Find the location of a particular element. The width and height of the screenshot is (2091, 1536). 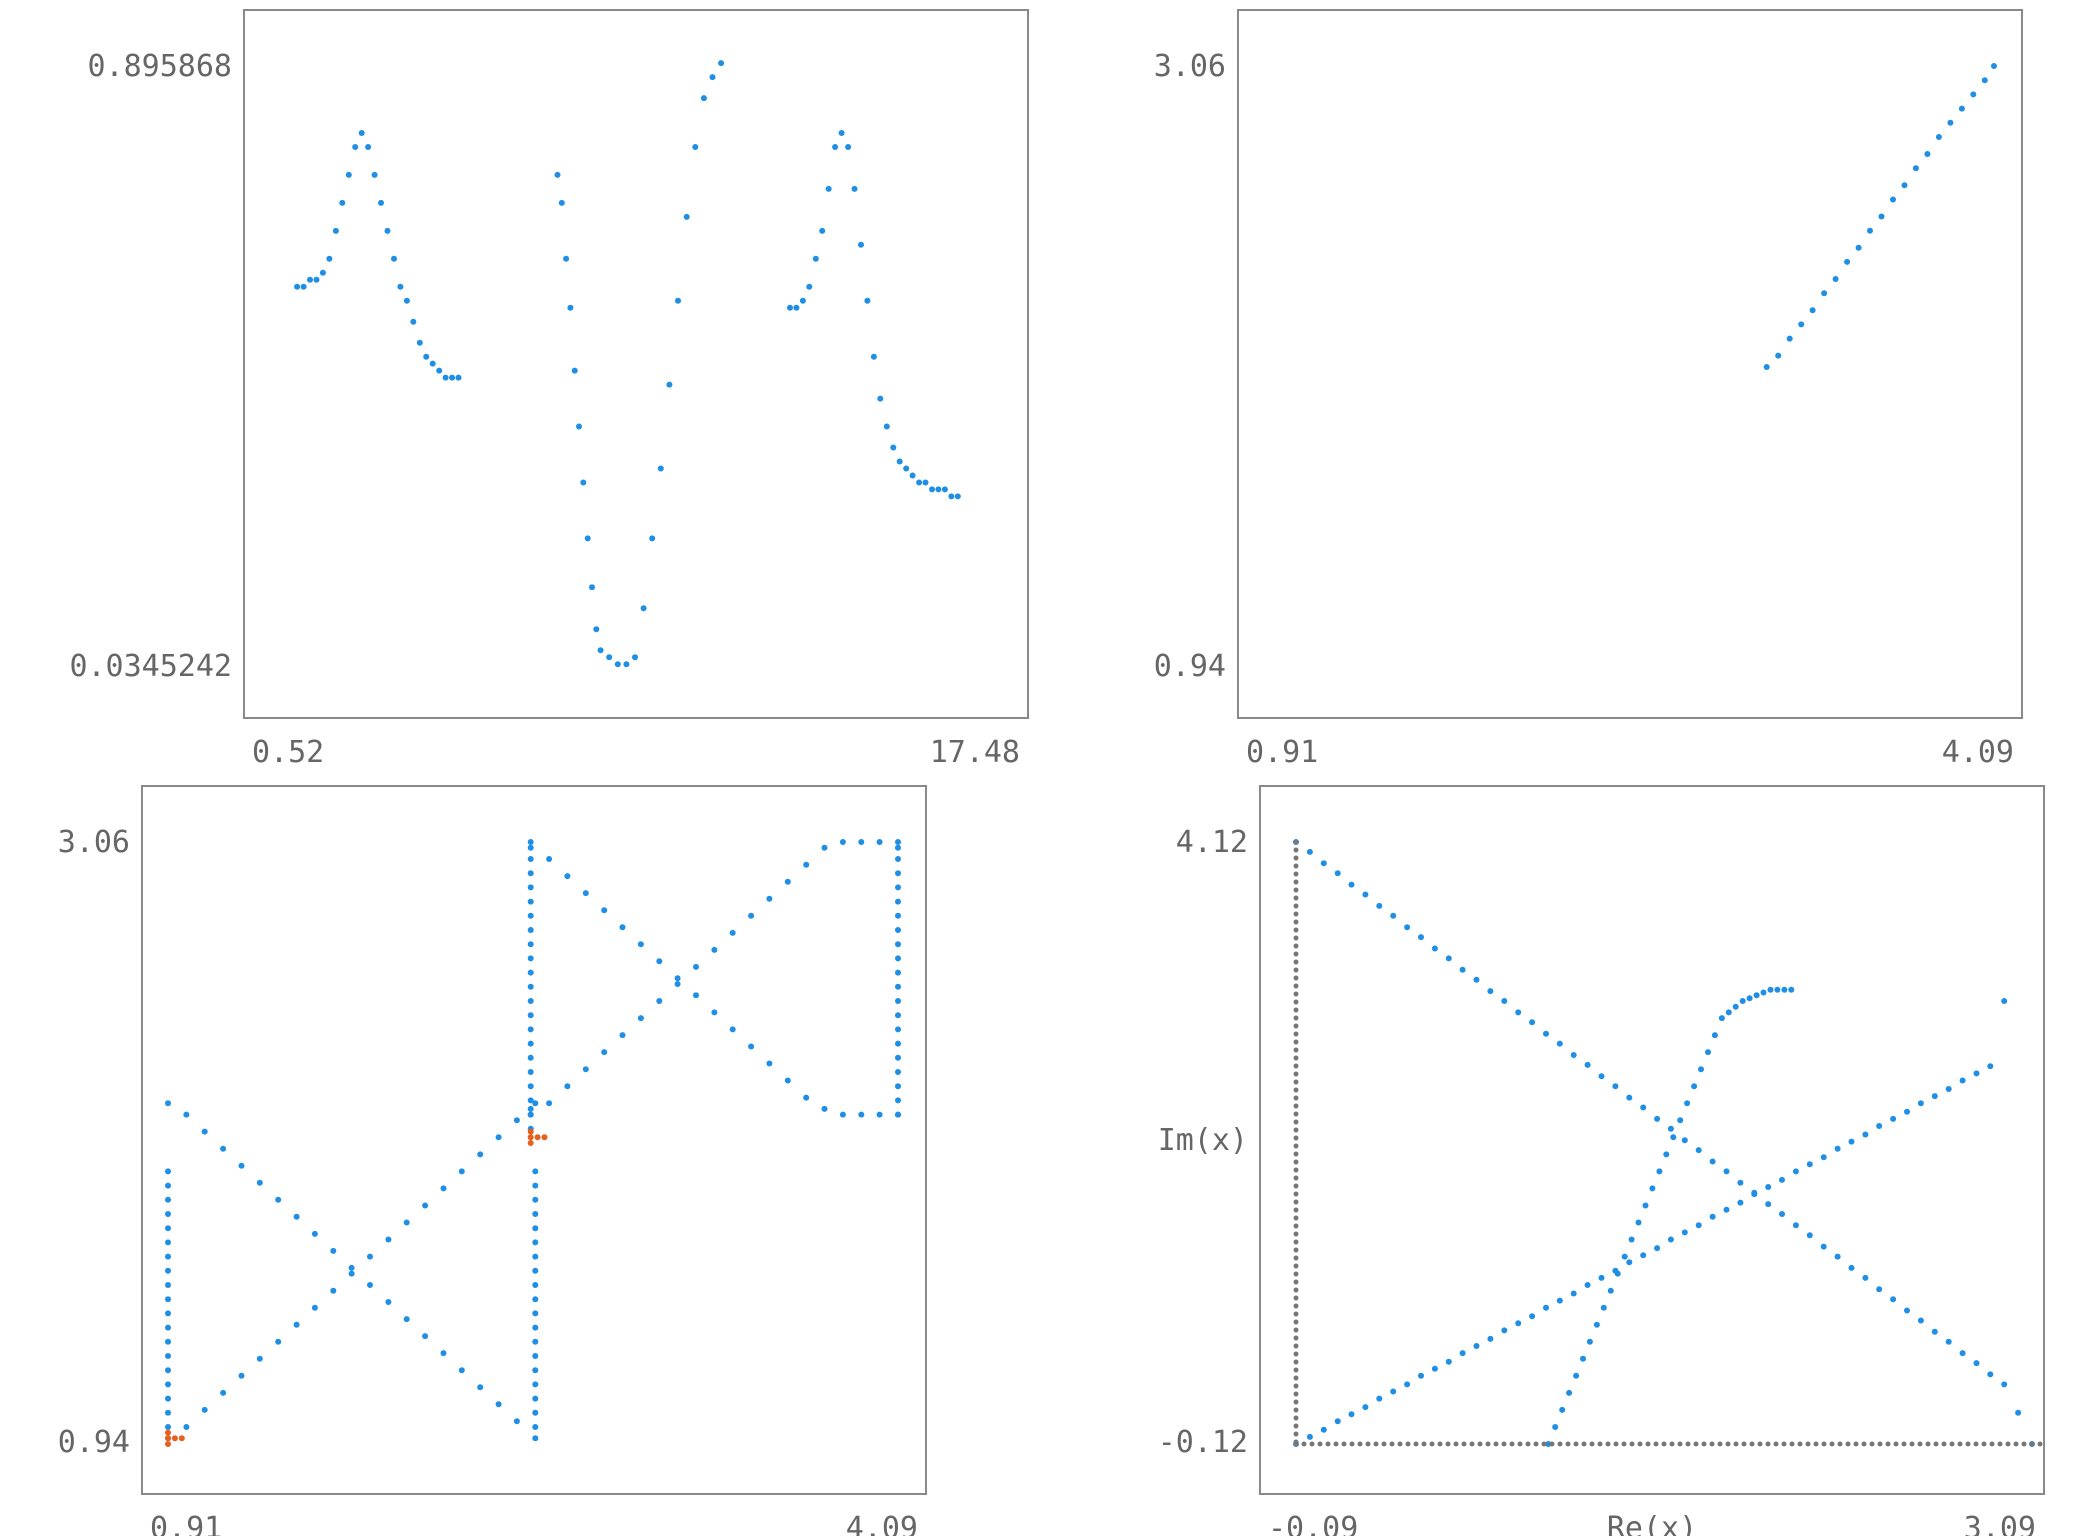

y-axis-label: Im(x) is located at coordinates (1203, 1140).